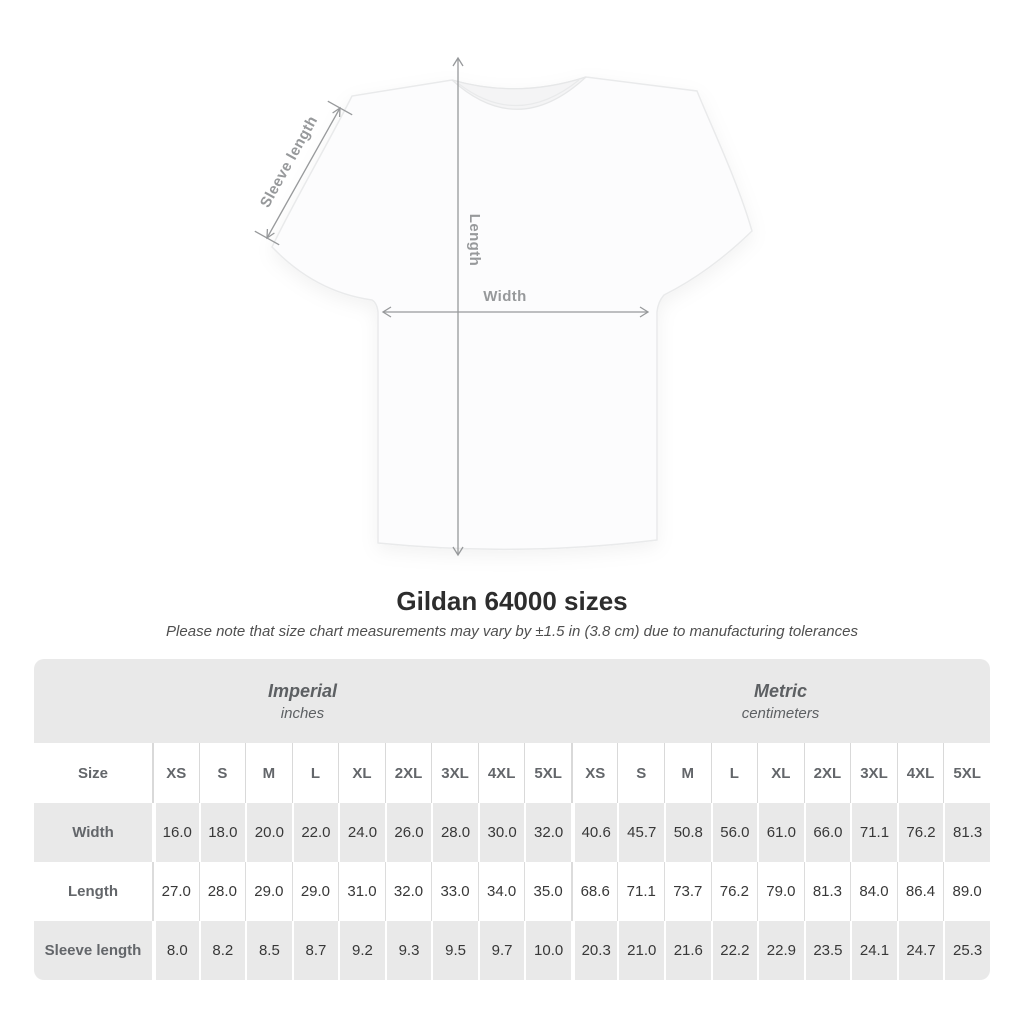 This screenshot has width=1024, height=1024. Describe the element at coordinates (780, 950) in the screenshot. I see `table-cell: 22.9` at that location.